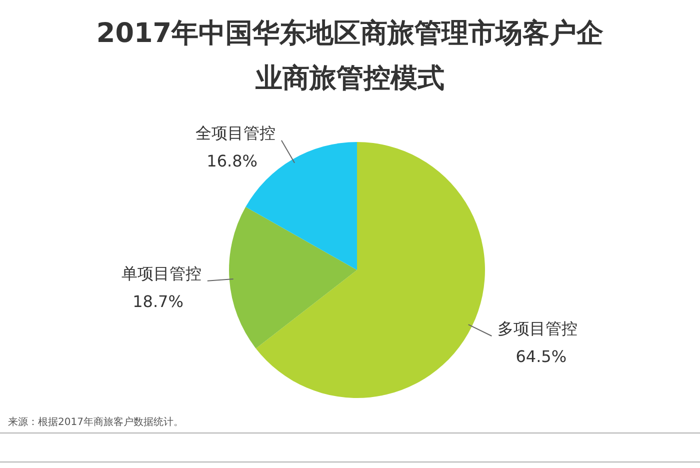 The height and width of the screenshot is (468, 700). Describe the element at coordinates (161, 273) in the screenshot. I see `slice-label: 单项目管控` at that location.